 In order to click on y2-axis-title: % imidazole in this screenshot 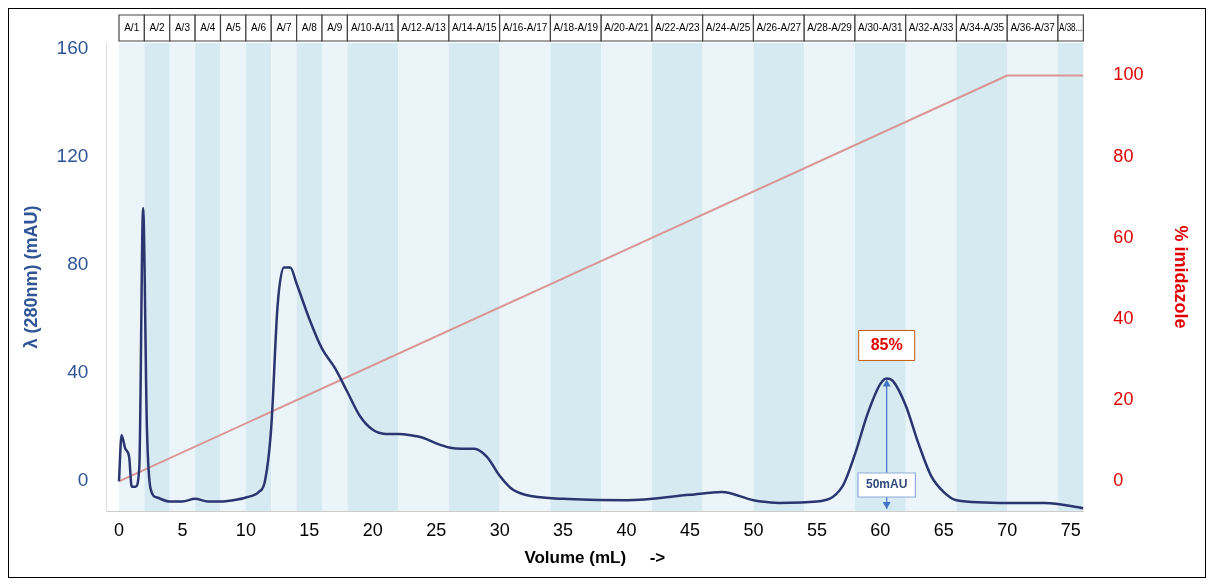, I will do `click(1181, 277)`.